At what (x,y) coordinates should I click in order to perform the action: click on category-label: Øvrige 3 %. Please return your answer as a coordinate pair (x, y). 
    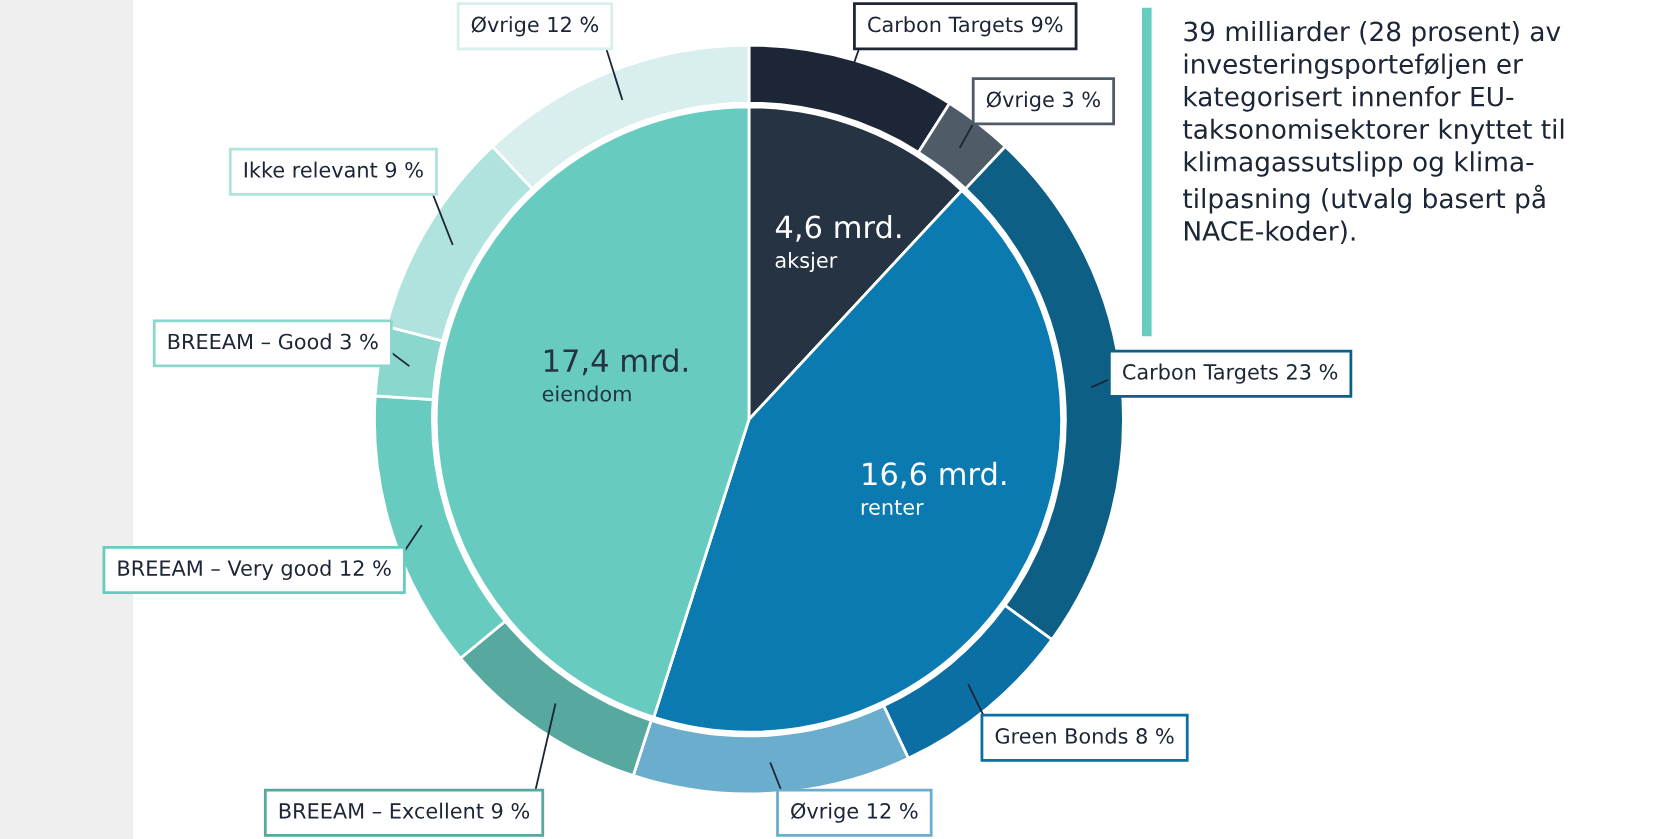
    Looking at the image, I should click on (1043, 101).